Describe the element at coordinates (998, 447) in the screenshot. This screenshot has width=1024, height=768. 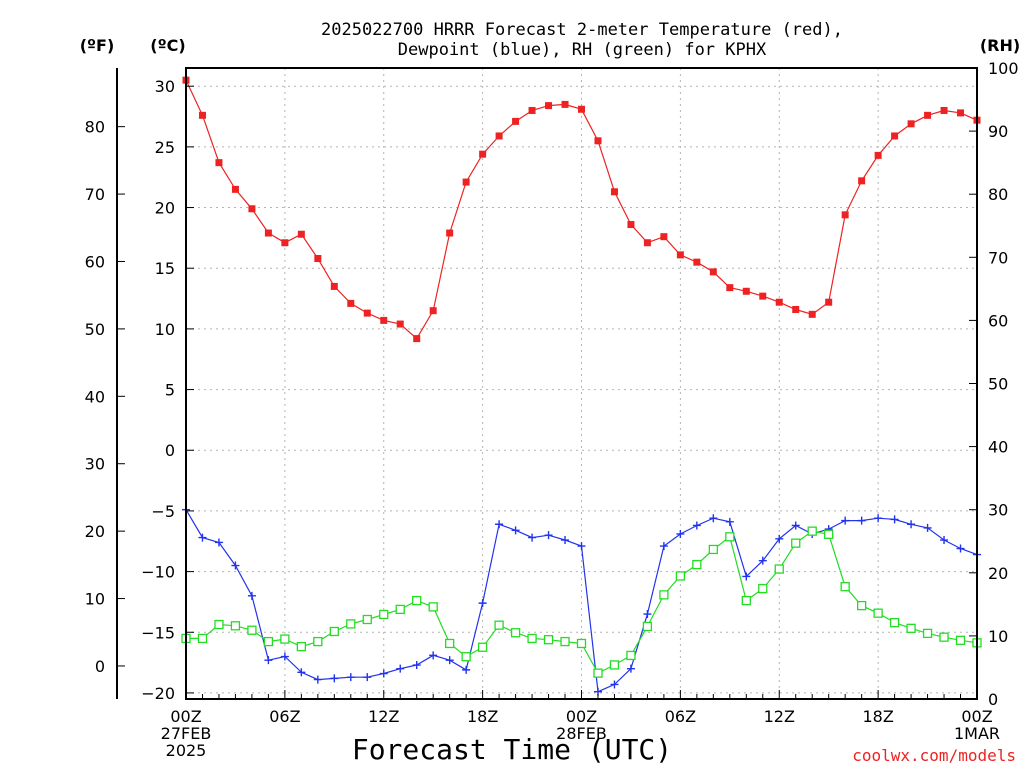
I see `rh-tick-label: 40` at that location.